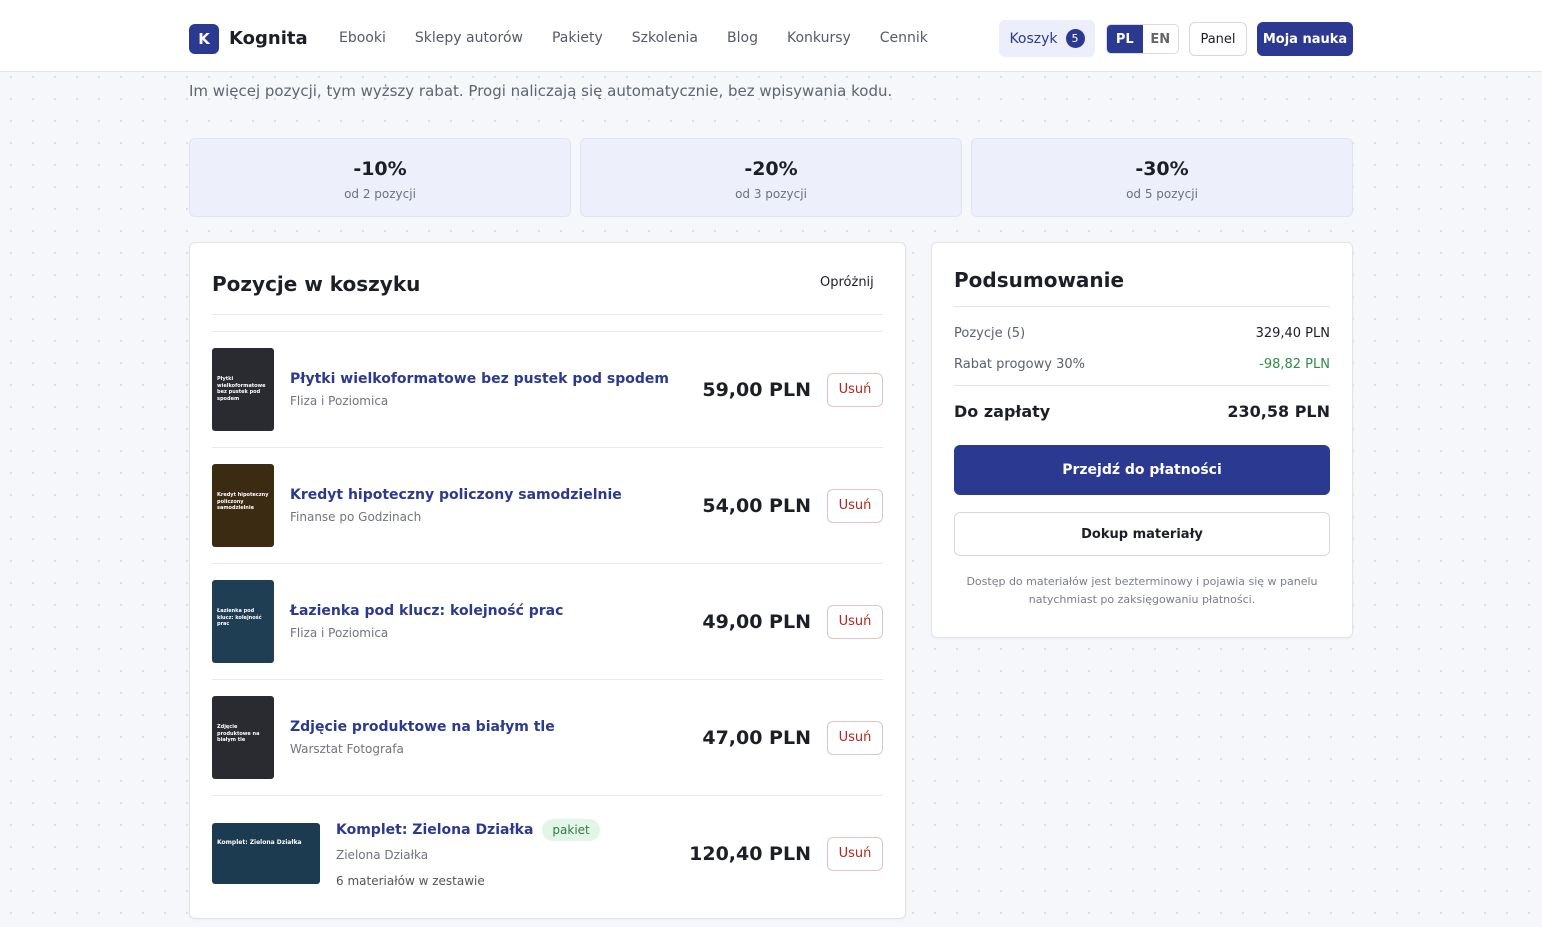 This screenshot has width=1542, height=927. Describe the element at coordinates (1075, 38) in the screenshot. I see `cart-count: 5` at that location.